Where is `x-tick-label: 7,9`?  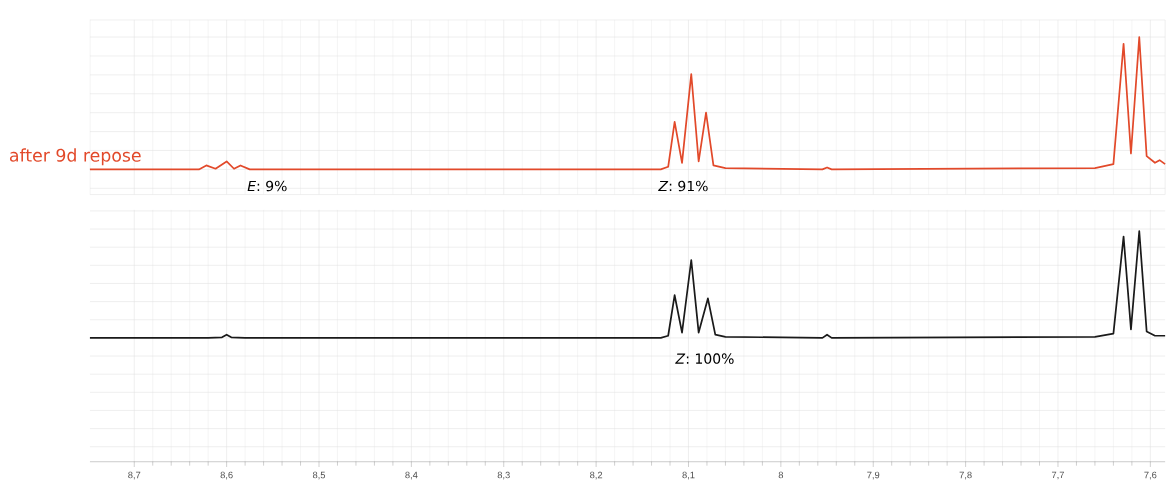
x-tick-label: 7,9 is located at coordinates (873, 475).